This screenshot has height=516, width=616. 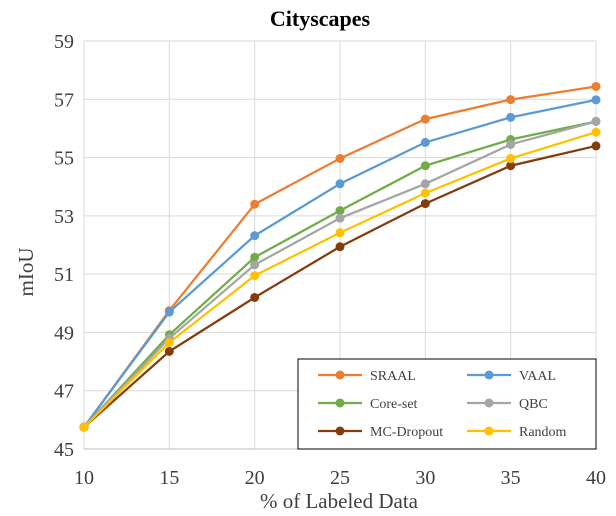 What do you see at coordinates (596, 478) in the screenshot?
I see `x-tick-label: 40` at bounding box center [596, 478].